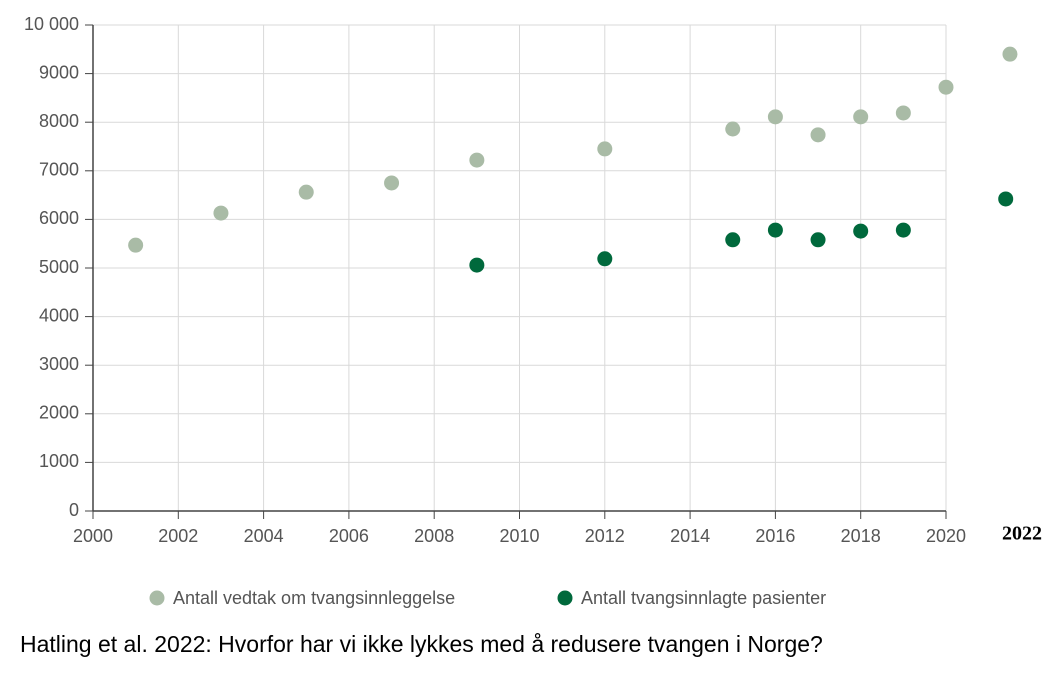  What do you see at coordinates (605, 536) in the screenshot?
I see `x-tick-label: 2012` at bounding box center [605, 536].